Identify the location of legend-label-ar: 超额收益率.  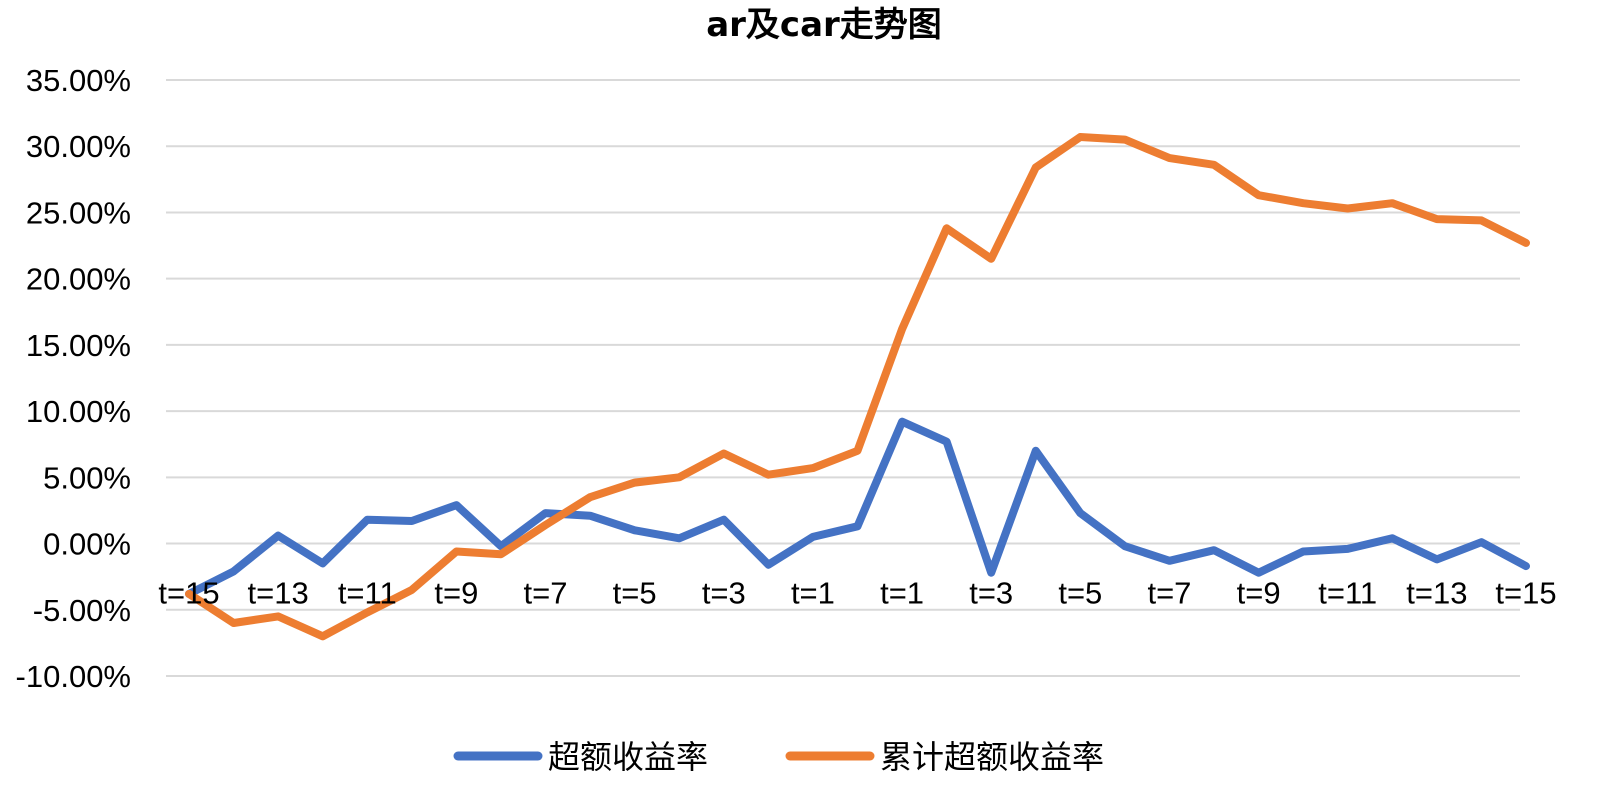
(628, 757).